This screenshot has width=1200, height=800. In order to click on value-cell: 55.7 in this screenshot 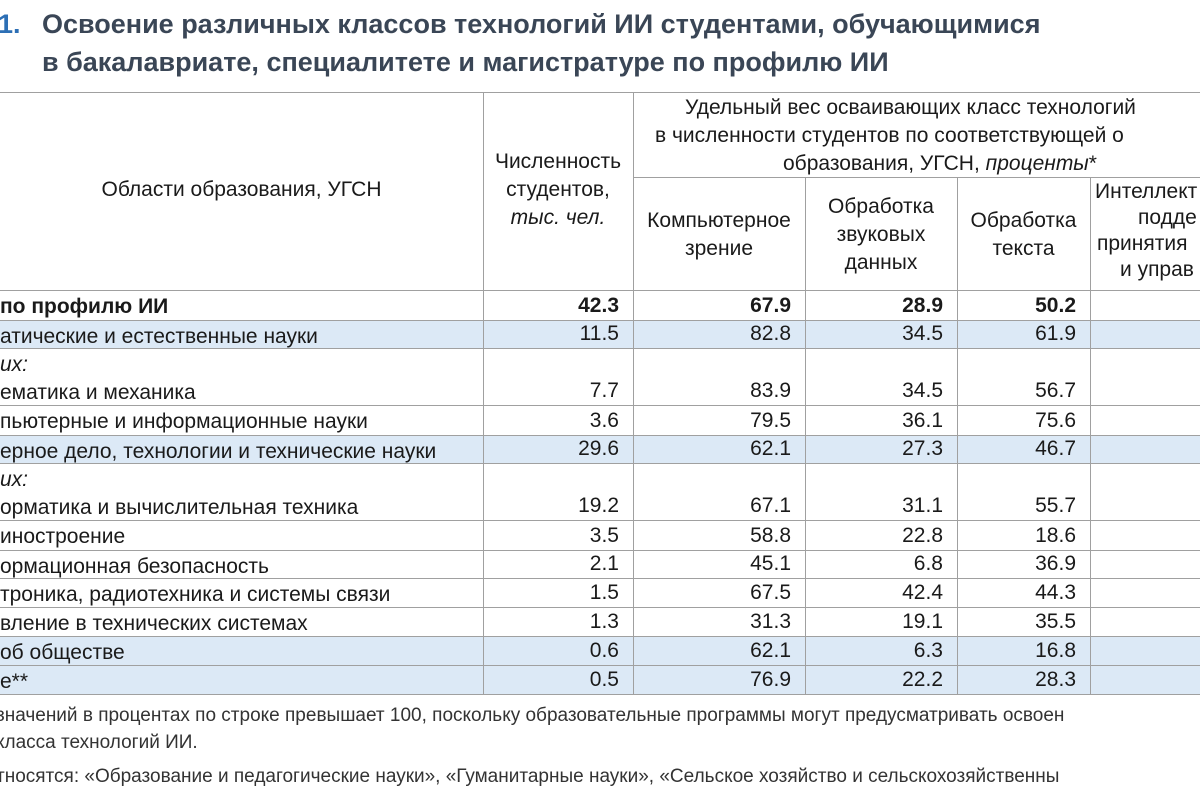, I will do `click(1055, 505)`.